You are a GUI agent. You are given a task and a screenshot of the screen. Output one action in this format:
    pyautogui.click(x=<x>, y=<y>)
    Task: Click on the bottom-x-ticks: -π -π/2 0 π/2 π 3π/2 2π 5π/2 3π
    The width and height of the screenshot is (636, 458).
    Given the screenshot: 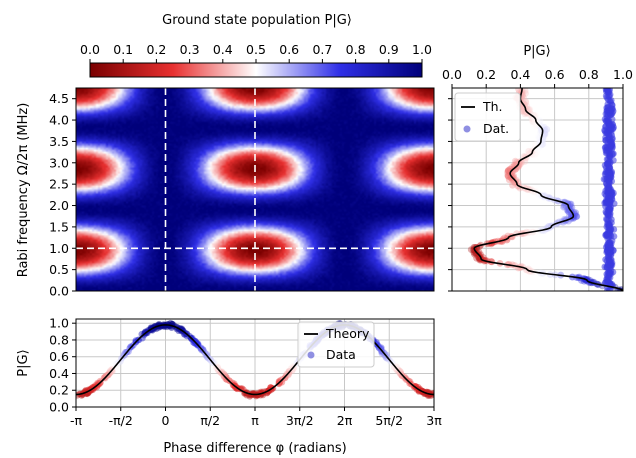 What is the action you would take?
    pyautogui.click(x=256, y=417)
    